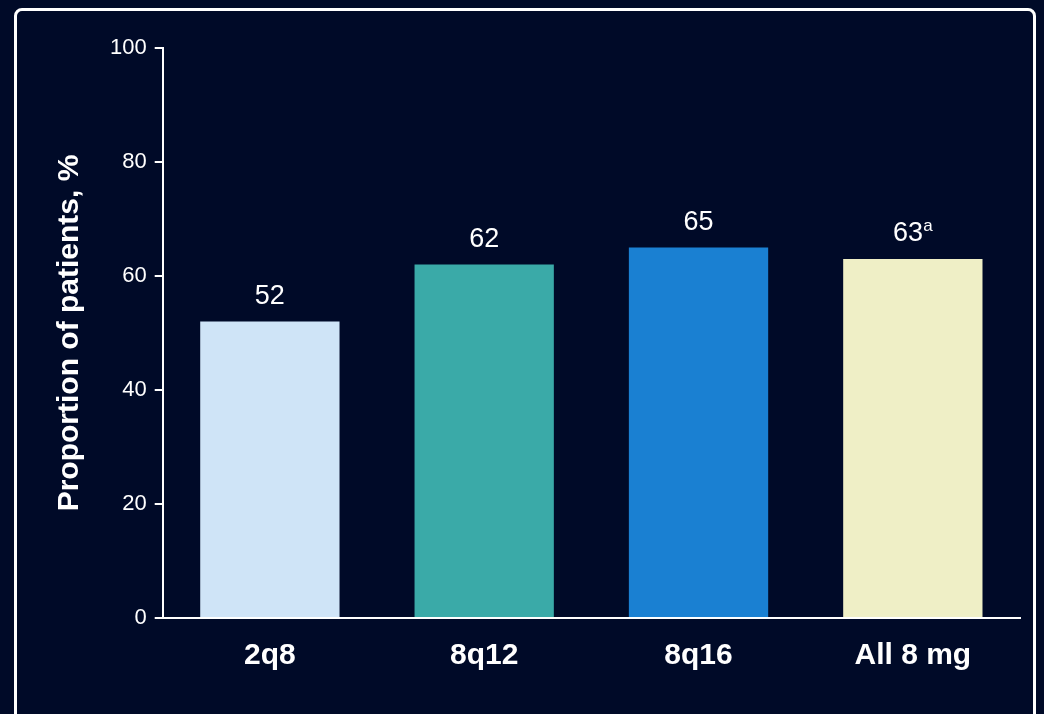  Describe the element at coordinates (698, 654) in the screenshot. I see `x-tick-label: 8q16` at that location.